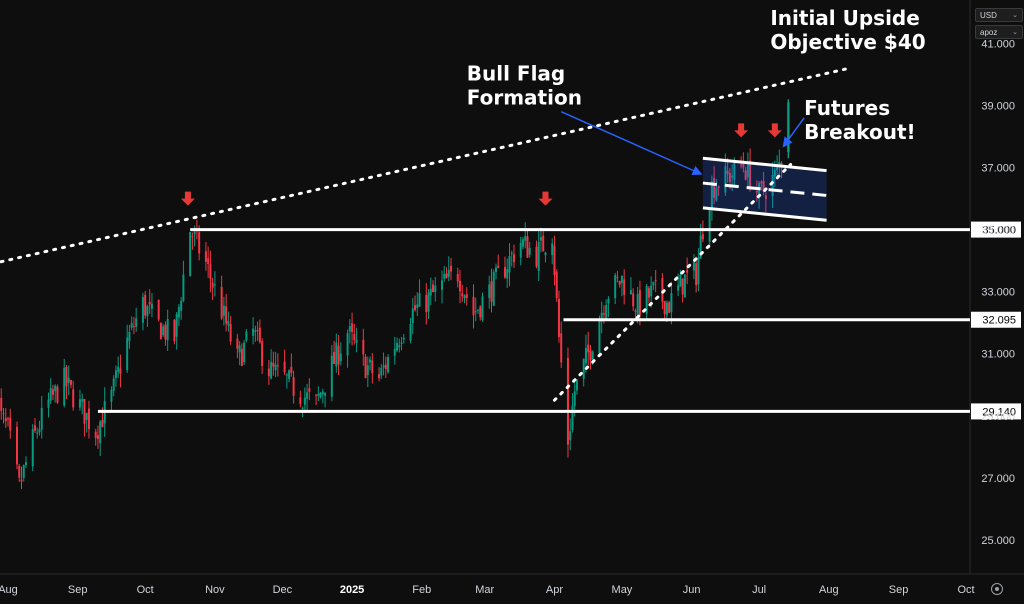 This screenshot has height=604, width=1024. What do you see at coordinates (999, 15) in the screenshot?
I see `currency-select: USD ⌄` at bounding box center [999, 15].